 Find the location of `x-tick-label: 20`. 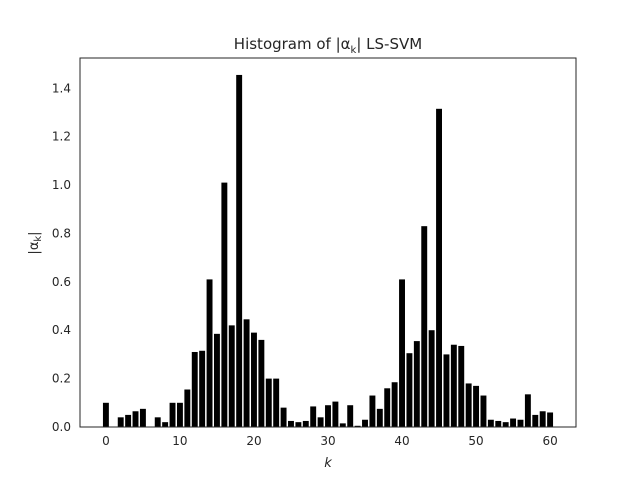

x-tick-label: 20 is located at coordinates (253, 441).